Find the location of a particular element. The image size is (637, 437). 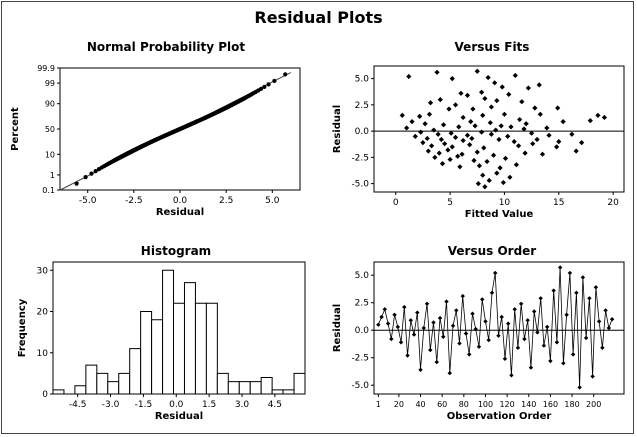

fits-y-tick-label: 5.0 is located at coordinates (362, 80).